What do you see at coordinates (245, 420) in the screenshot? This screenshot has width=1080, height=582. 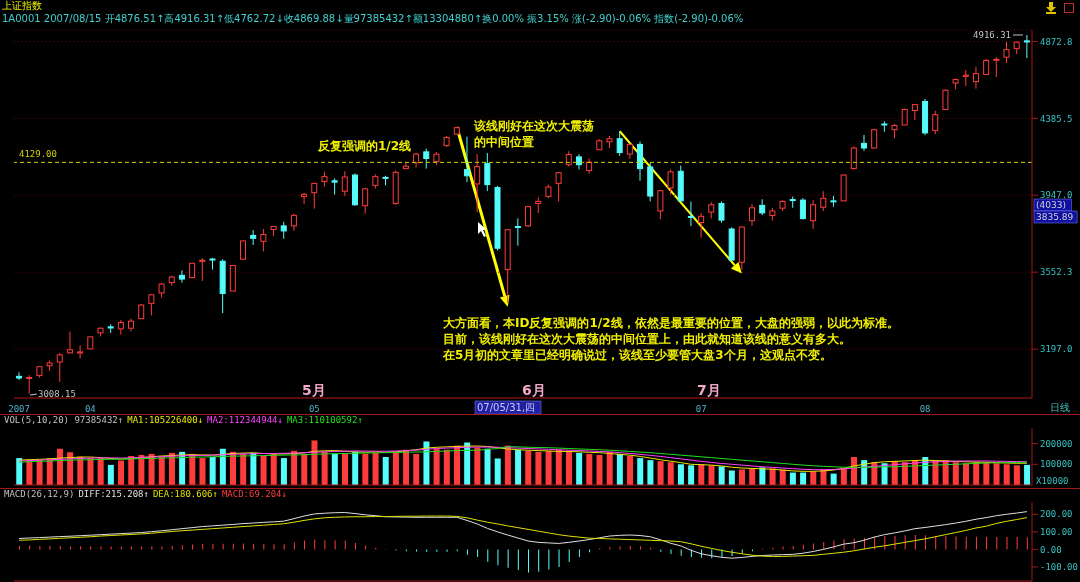 I see `text: MA2:112344944↓` at bounding box center [245, 420].